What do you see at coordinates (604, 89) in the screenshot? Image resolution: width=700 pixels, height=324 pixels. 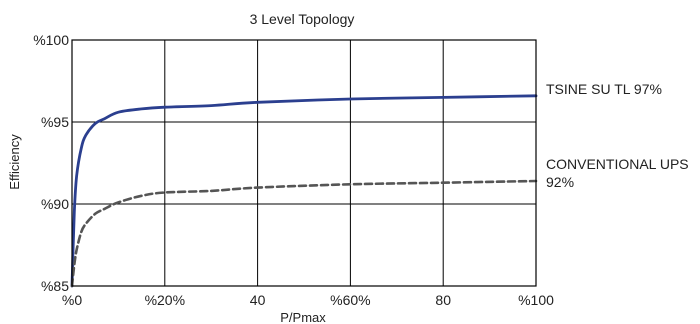 I see `series-label-tsine: TSINE SU TL 97%` at bounding box center [604, 89].